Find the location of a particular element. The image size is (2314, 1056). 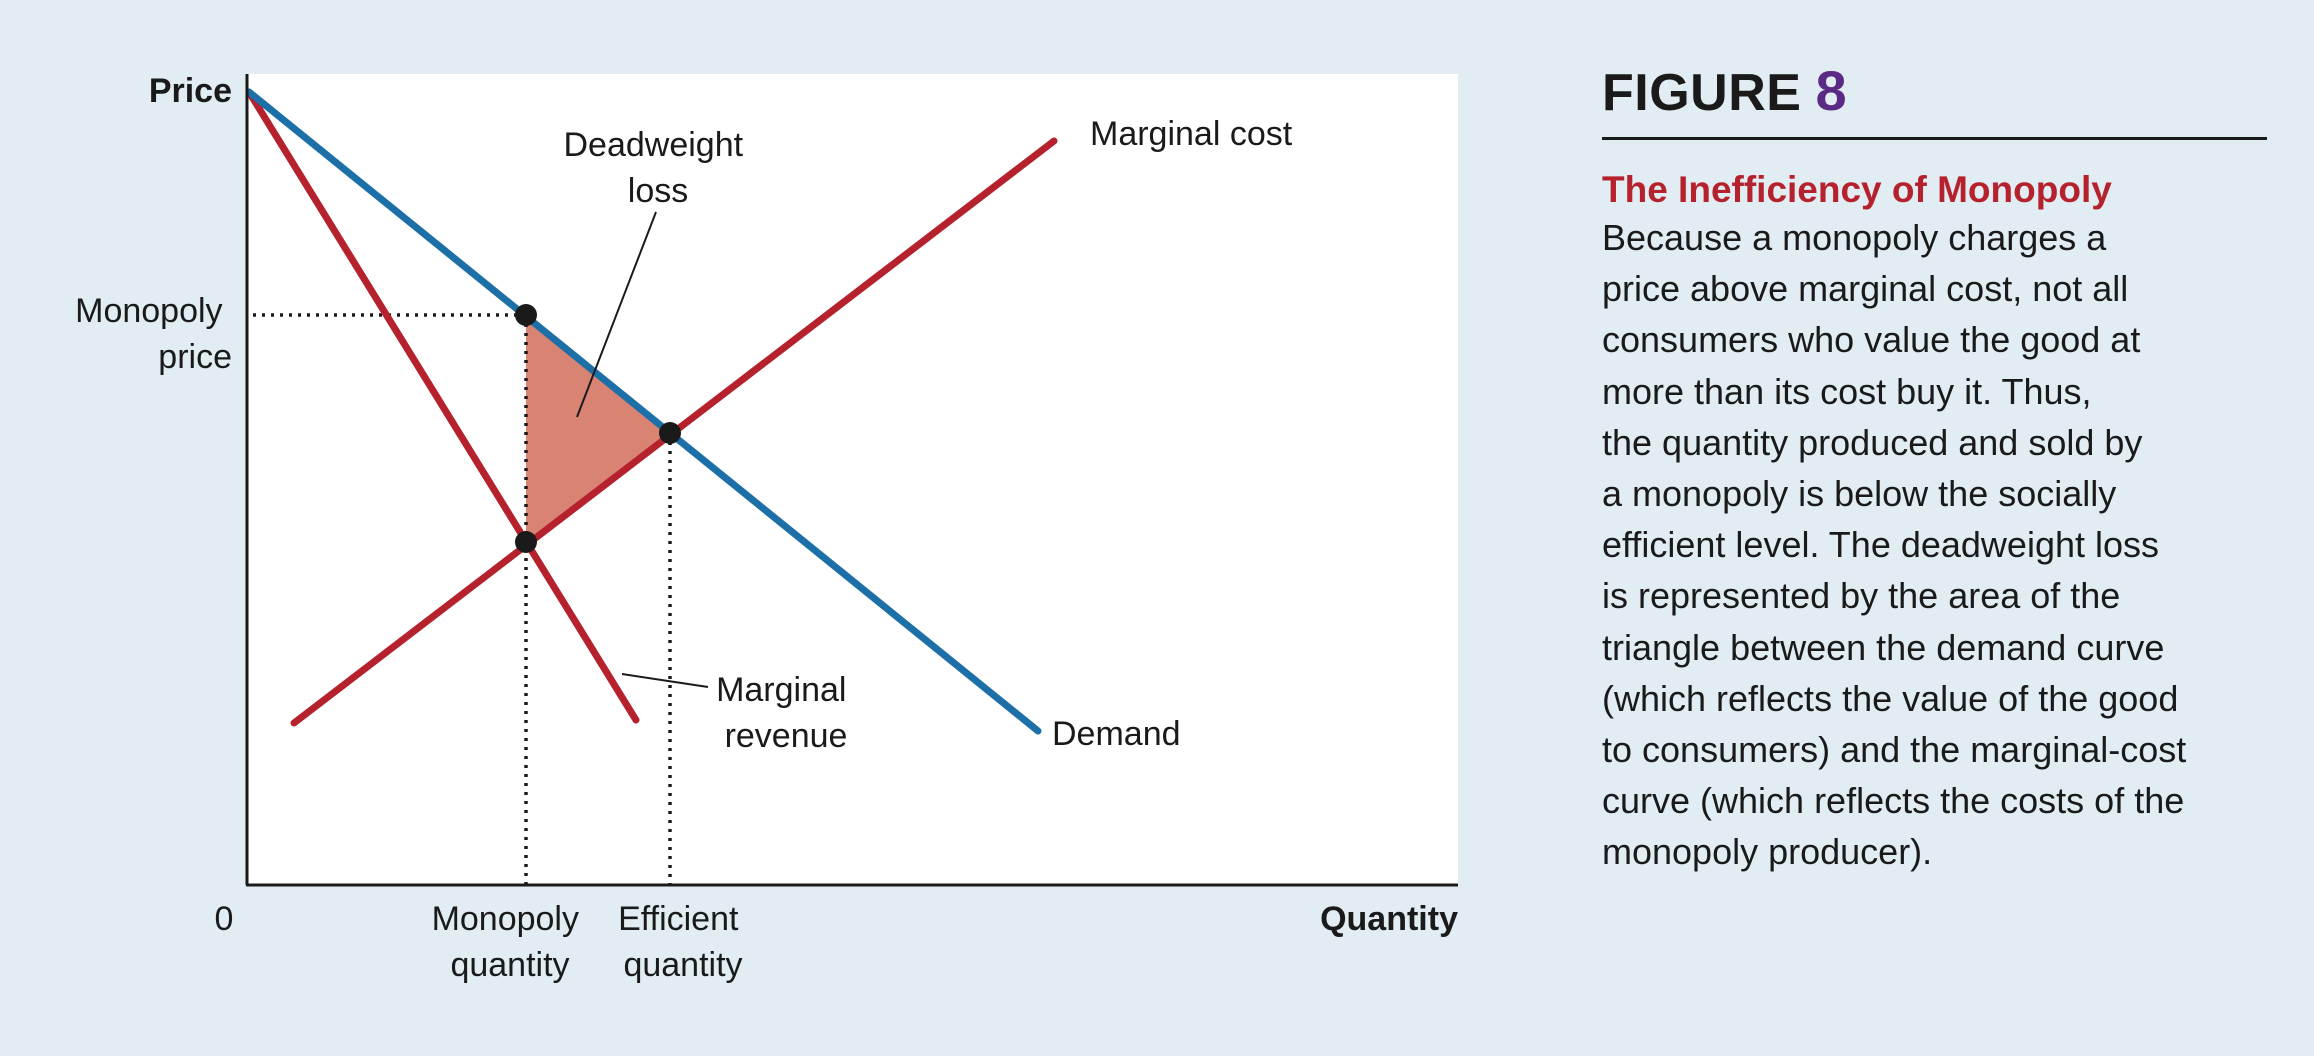

marginal-revenue-label: Marginal revenue is located at coordinates (786, 713).